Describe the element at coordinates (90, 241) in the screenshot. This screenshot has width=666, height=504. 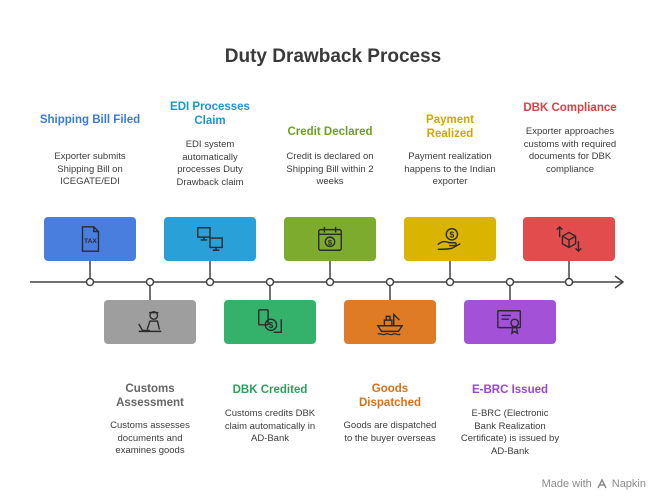
I see `svg-text: TAX` at that location.